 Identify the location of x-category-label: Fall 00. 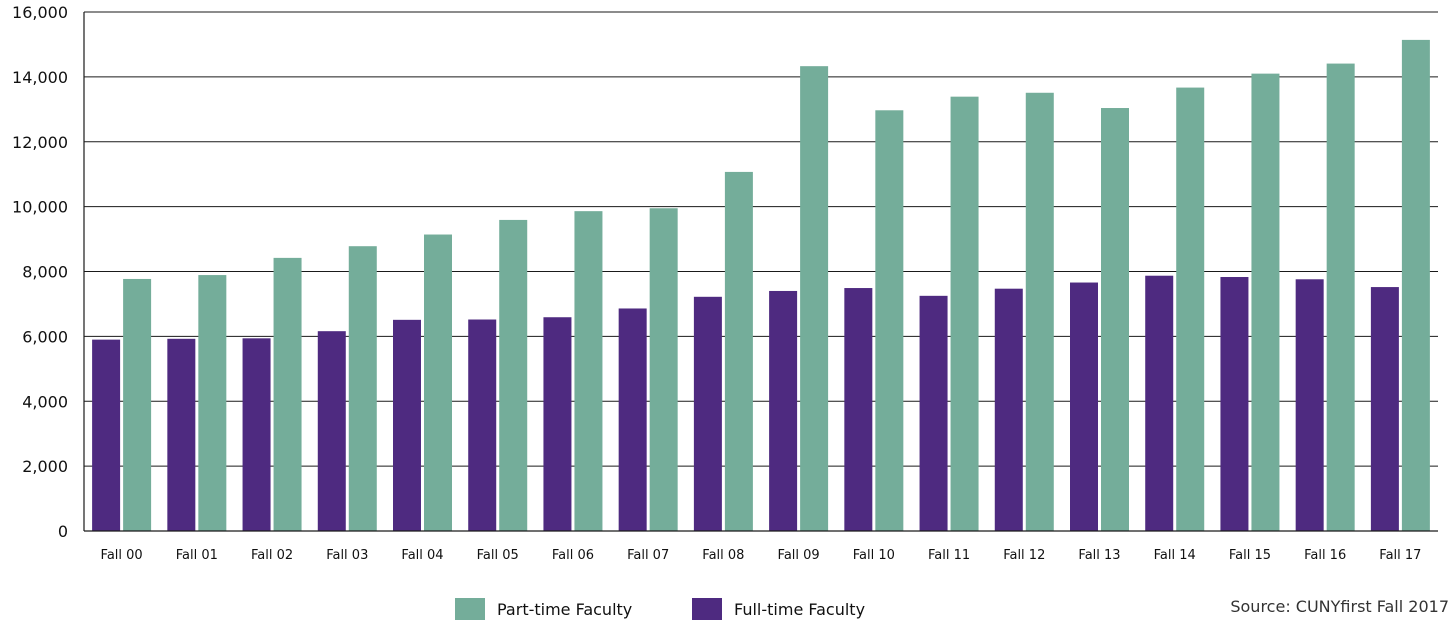
(122, 555).